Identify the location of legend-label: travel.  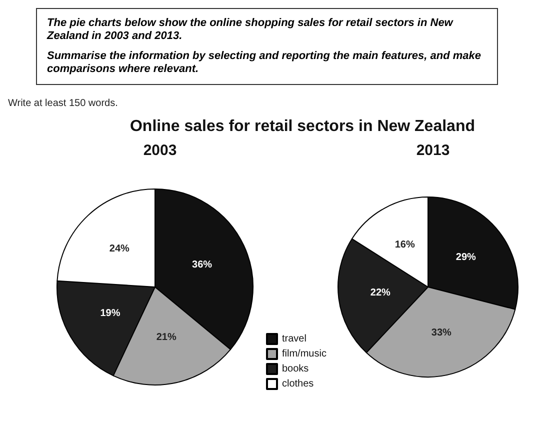
(294, 339).